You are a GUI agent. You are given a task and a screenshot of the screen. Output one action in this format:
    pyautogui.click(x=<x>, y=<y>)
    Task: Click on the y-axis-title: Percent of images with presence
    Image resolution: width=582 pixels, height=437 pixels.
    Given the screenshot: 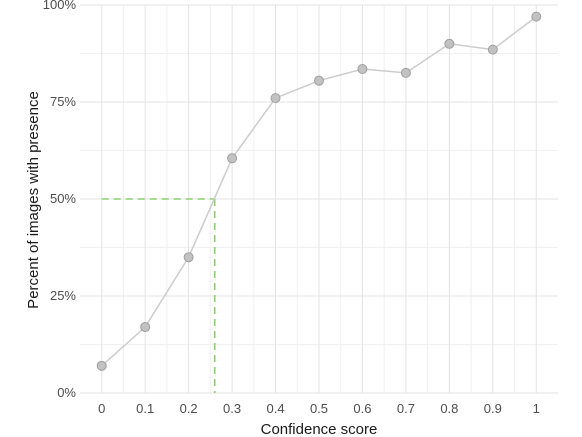 What is the action you would take?
    pyautogui.click(x=33, y=200)
    